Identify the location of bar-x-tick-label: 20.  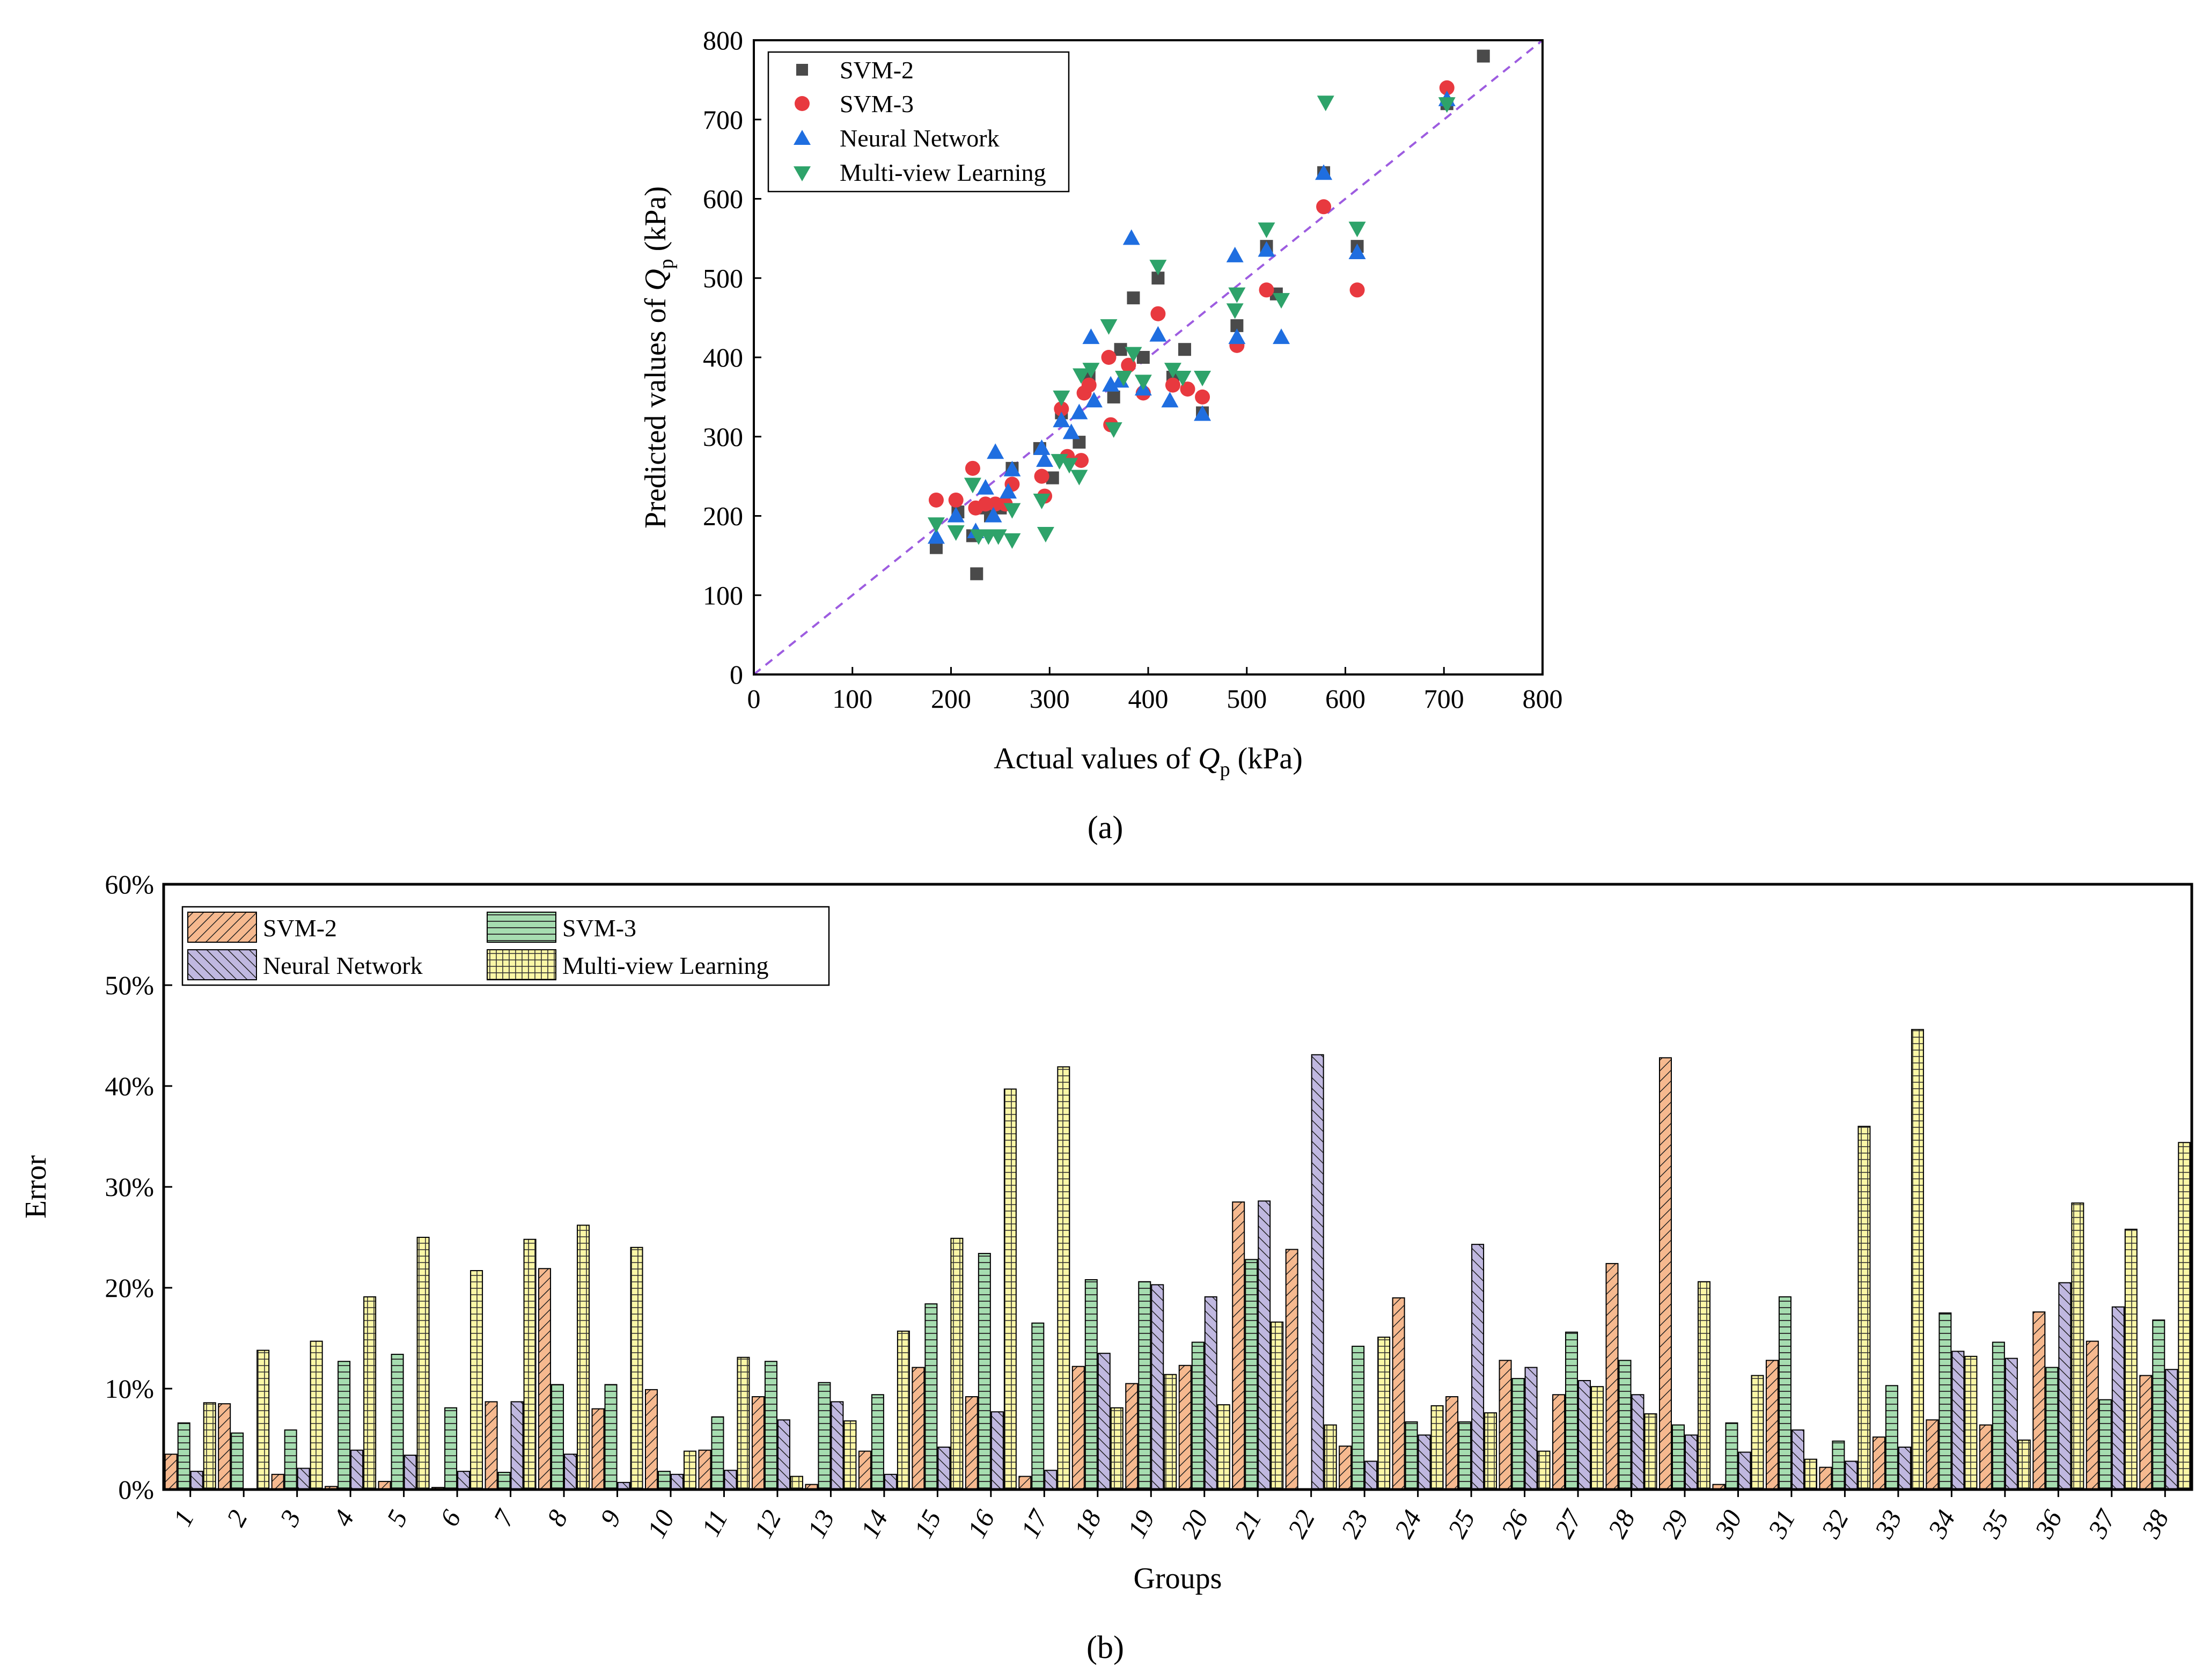
(1194, 1524).